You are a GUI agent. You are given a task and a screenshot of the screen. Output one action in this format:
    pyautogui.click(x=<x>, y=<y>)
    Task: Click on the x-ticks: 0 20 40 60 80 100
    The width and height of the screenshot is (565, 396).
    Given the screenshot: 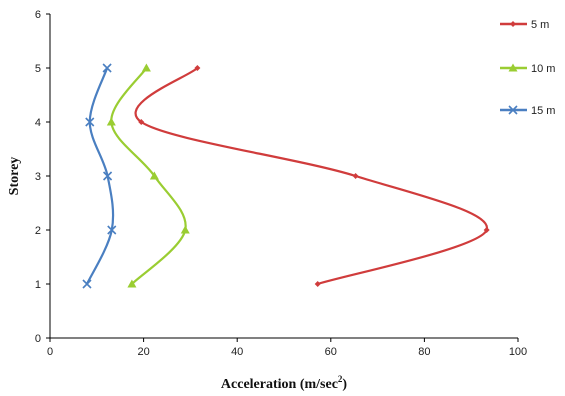 What is the action you would take?
    pyautogui.click(x=287, y=348)
    